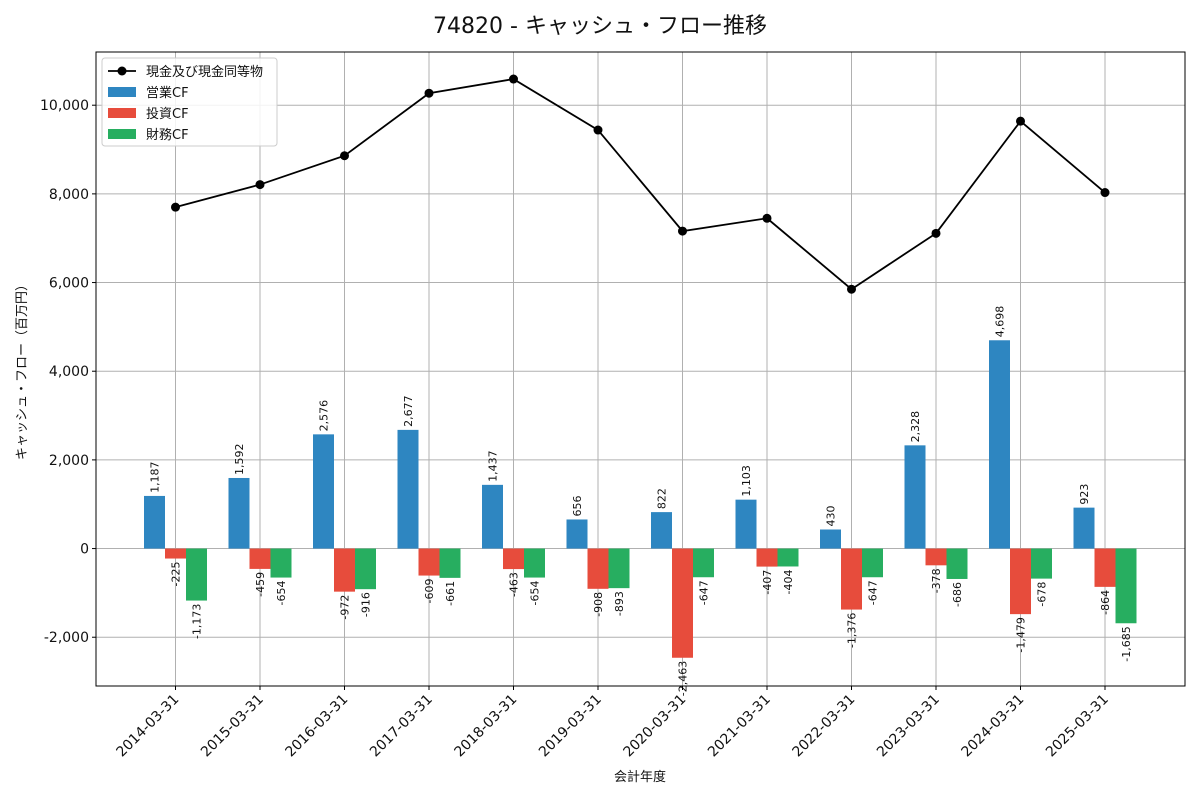 This screenshot has height=800, width=1200. What do you see at coordinates (739, 726) in the screenshot?
I see `x-tick-label: 2021-03-31` at bounding box center [739, 726].